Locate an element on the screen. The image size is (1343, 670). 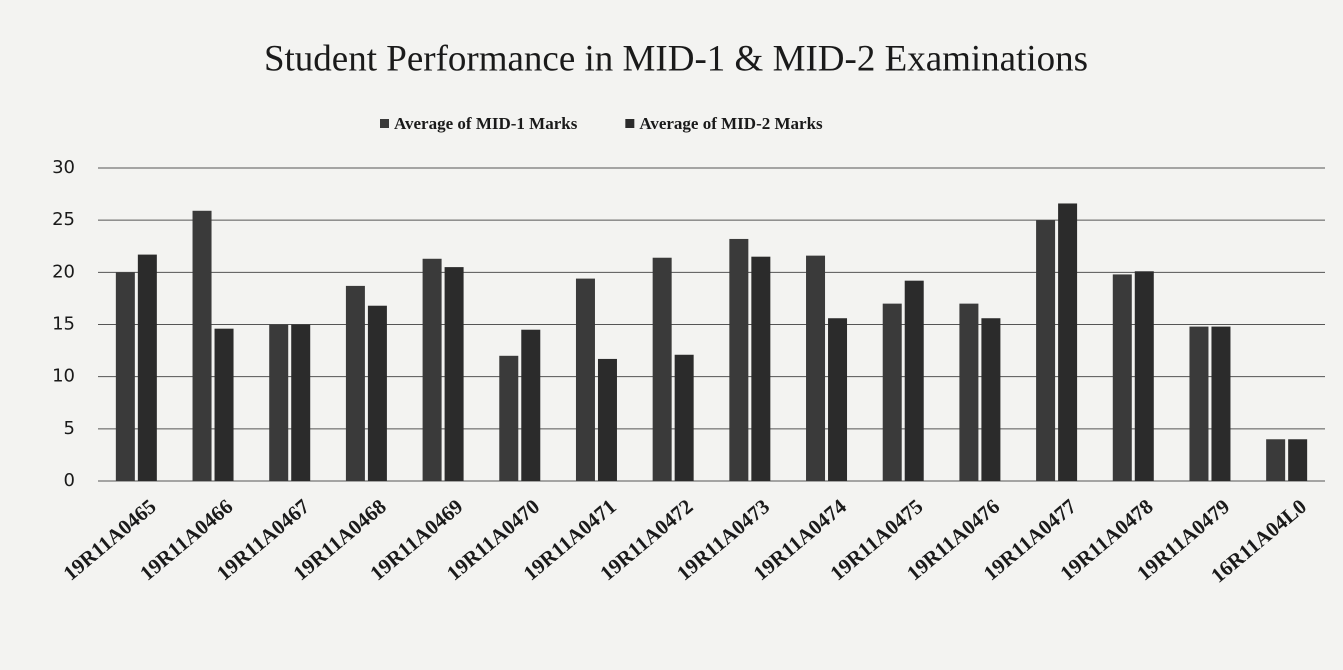
y-tick-label: 10 is located at coordinates (63, 376).